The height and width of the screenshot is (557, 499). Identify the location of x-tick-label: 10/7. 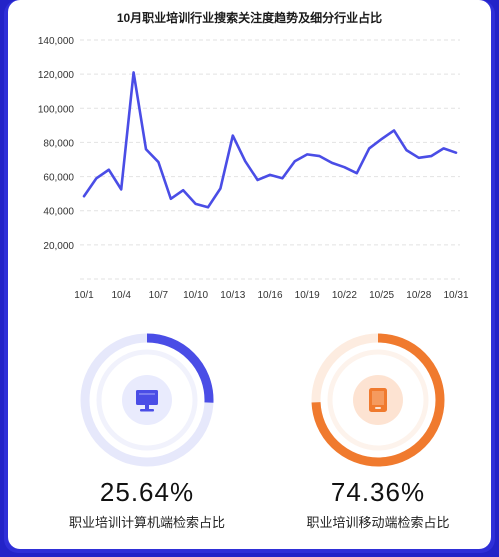
(159, 295).